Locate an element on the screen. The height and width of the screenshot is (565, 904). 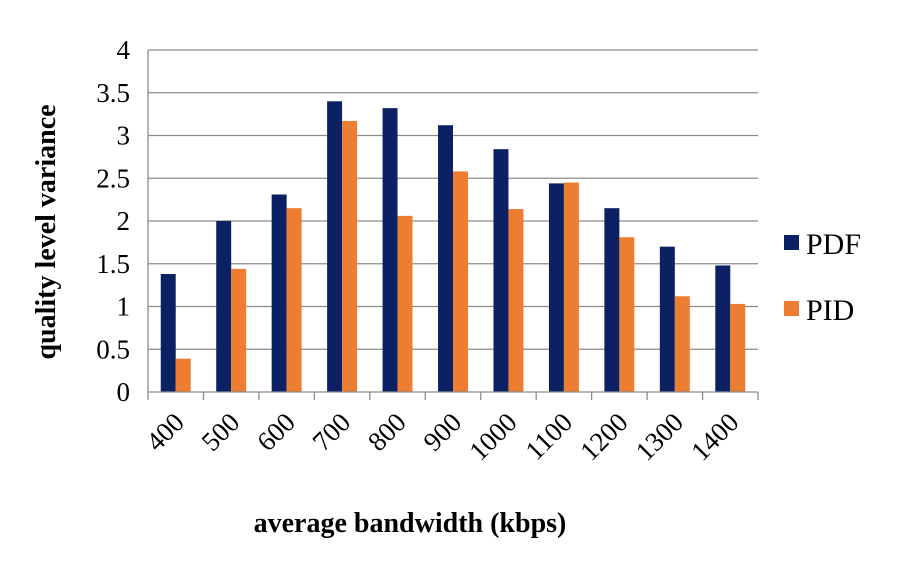
legend-swatch-pdf is located at coordinates (791, 242).